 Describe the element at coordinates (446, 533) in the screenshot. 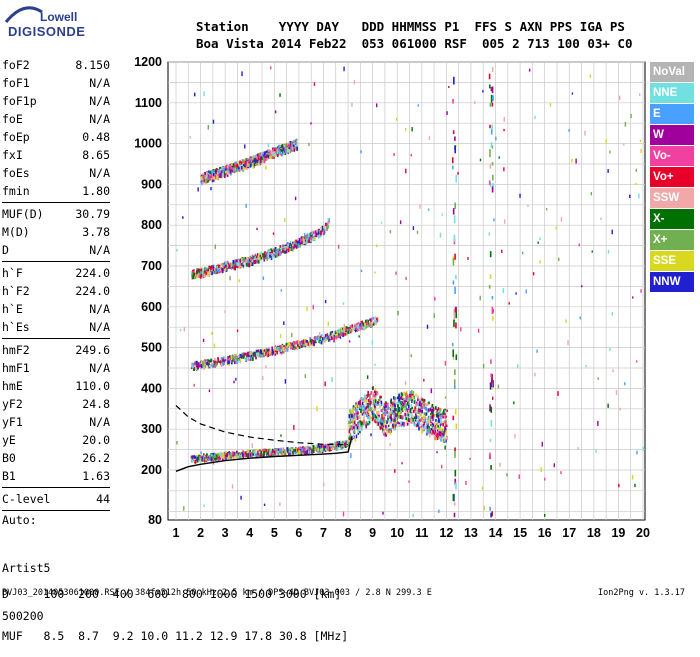

I see `x-tick-label: 12` at that location.